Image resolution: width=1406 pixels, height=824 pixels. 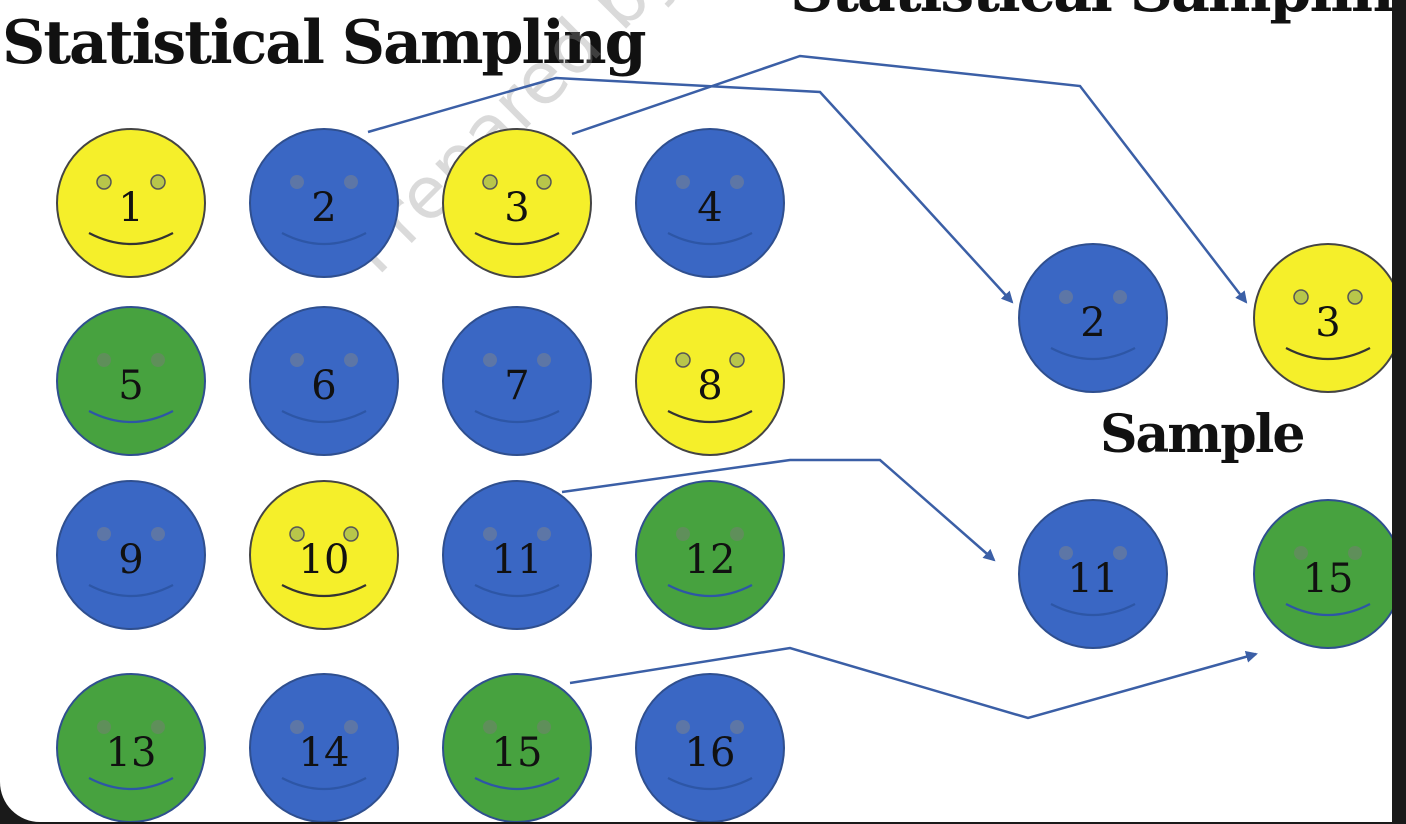 I want to click on partial-title-top: Statistical Sampling, so click(x=1091, y=13).